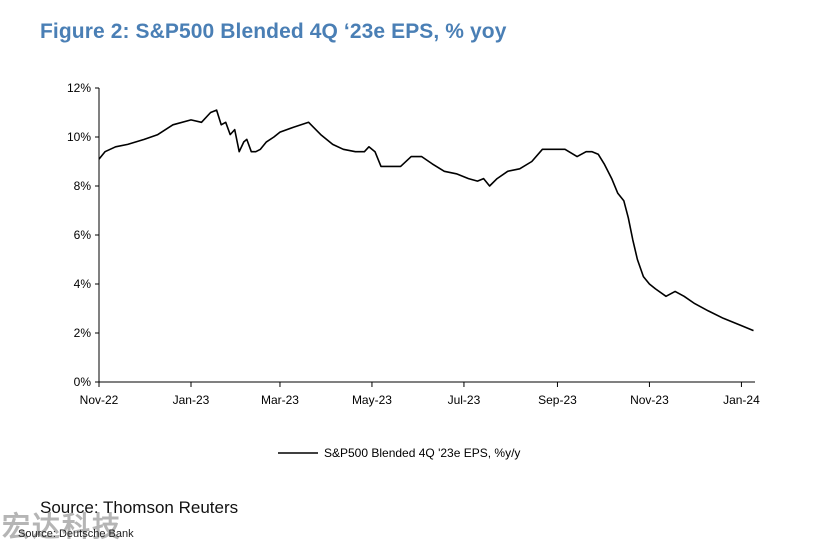 The width and height of the screenshot is (819, 545). Describe the element at coordinates (649, 400) in the screenshot. I see `x-tick-label: Nov-23` at that location.